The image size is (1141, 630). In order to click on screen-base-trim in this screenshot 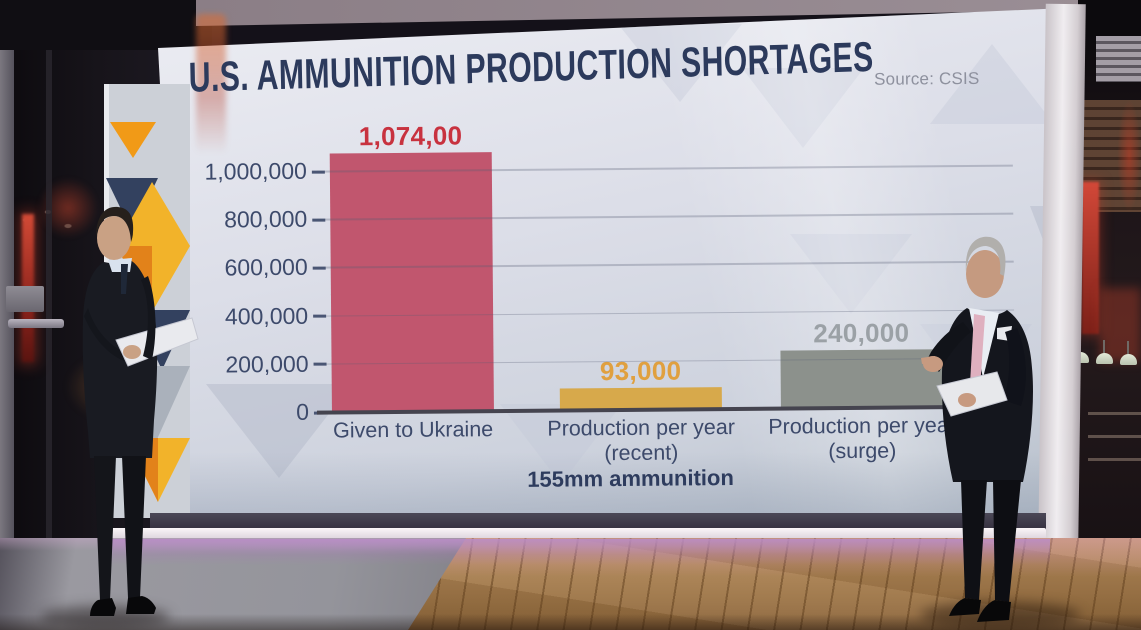, I will do `click(576, 533)`.